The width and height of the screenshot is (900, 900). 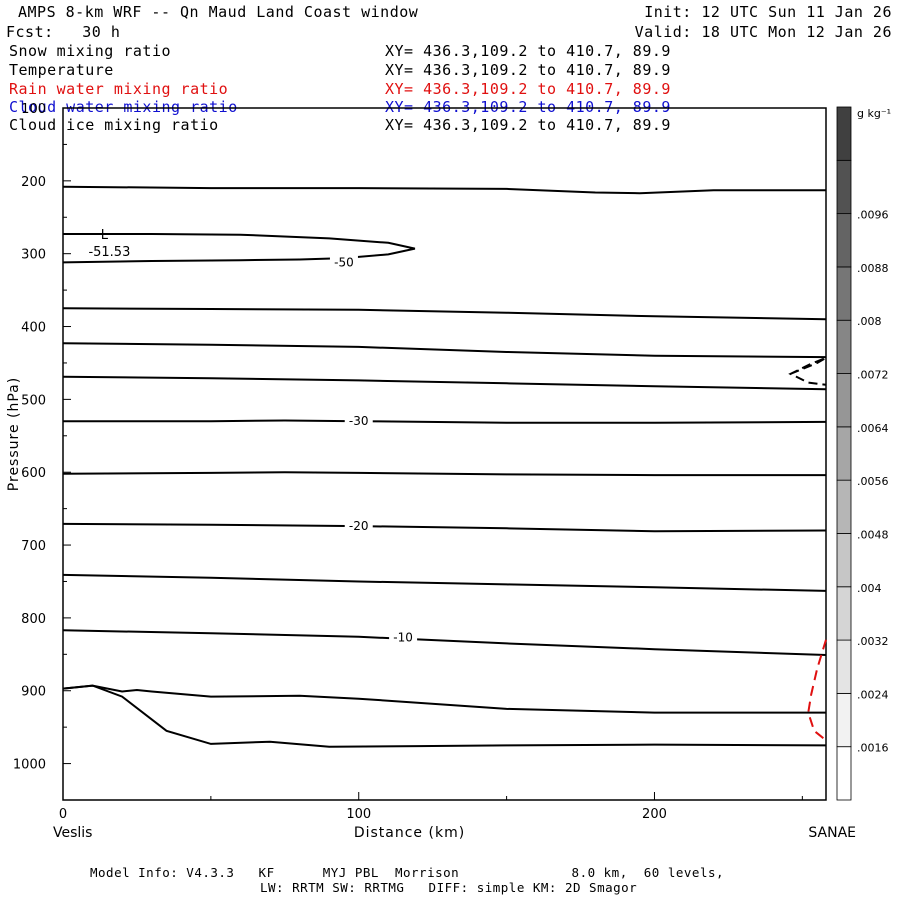 I want to click on colorbar-tick-label: .0024, so click(x=873, y=694).